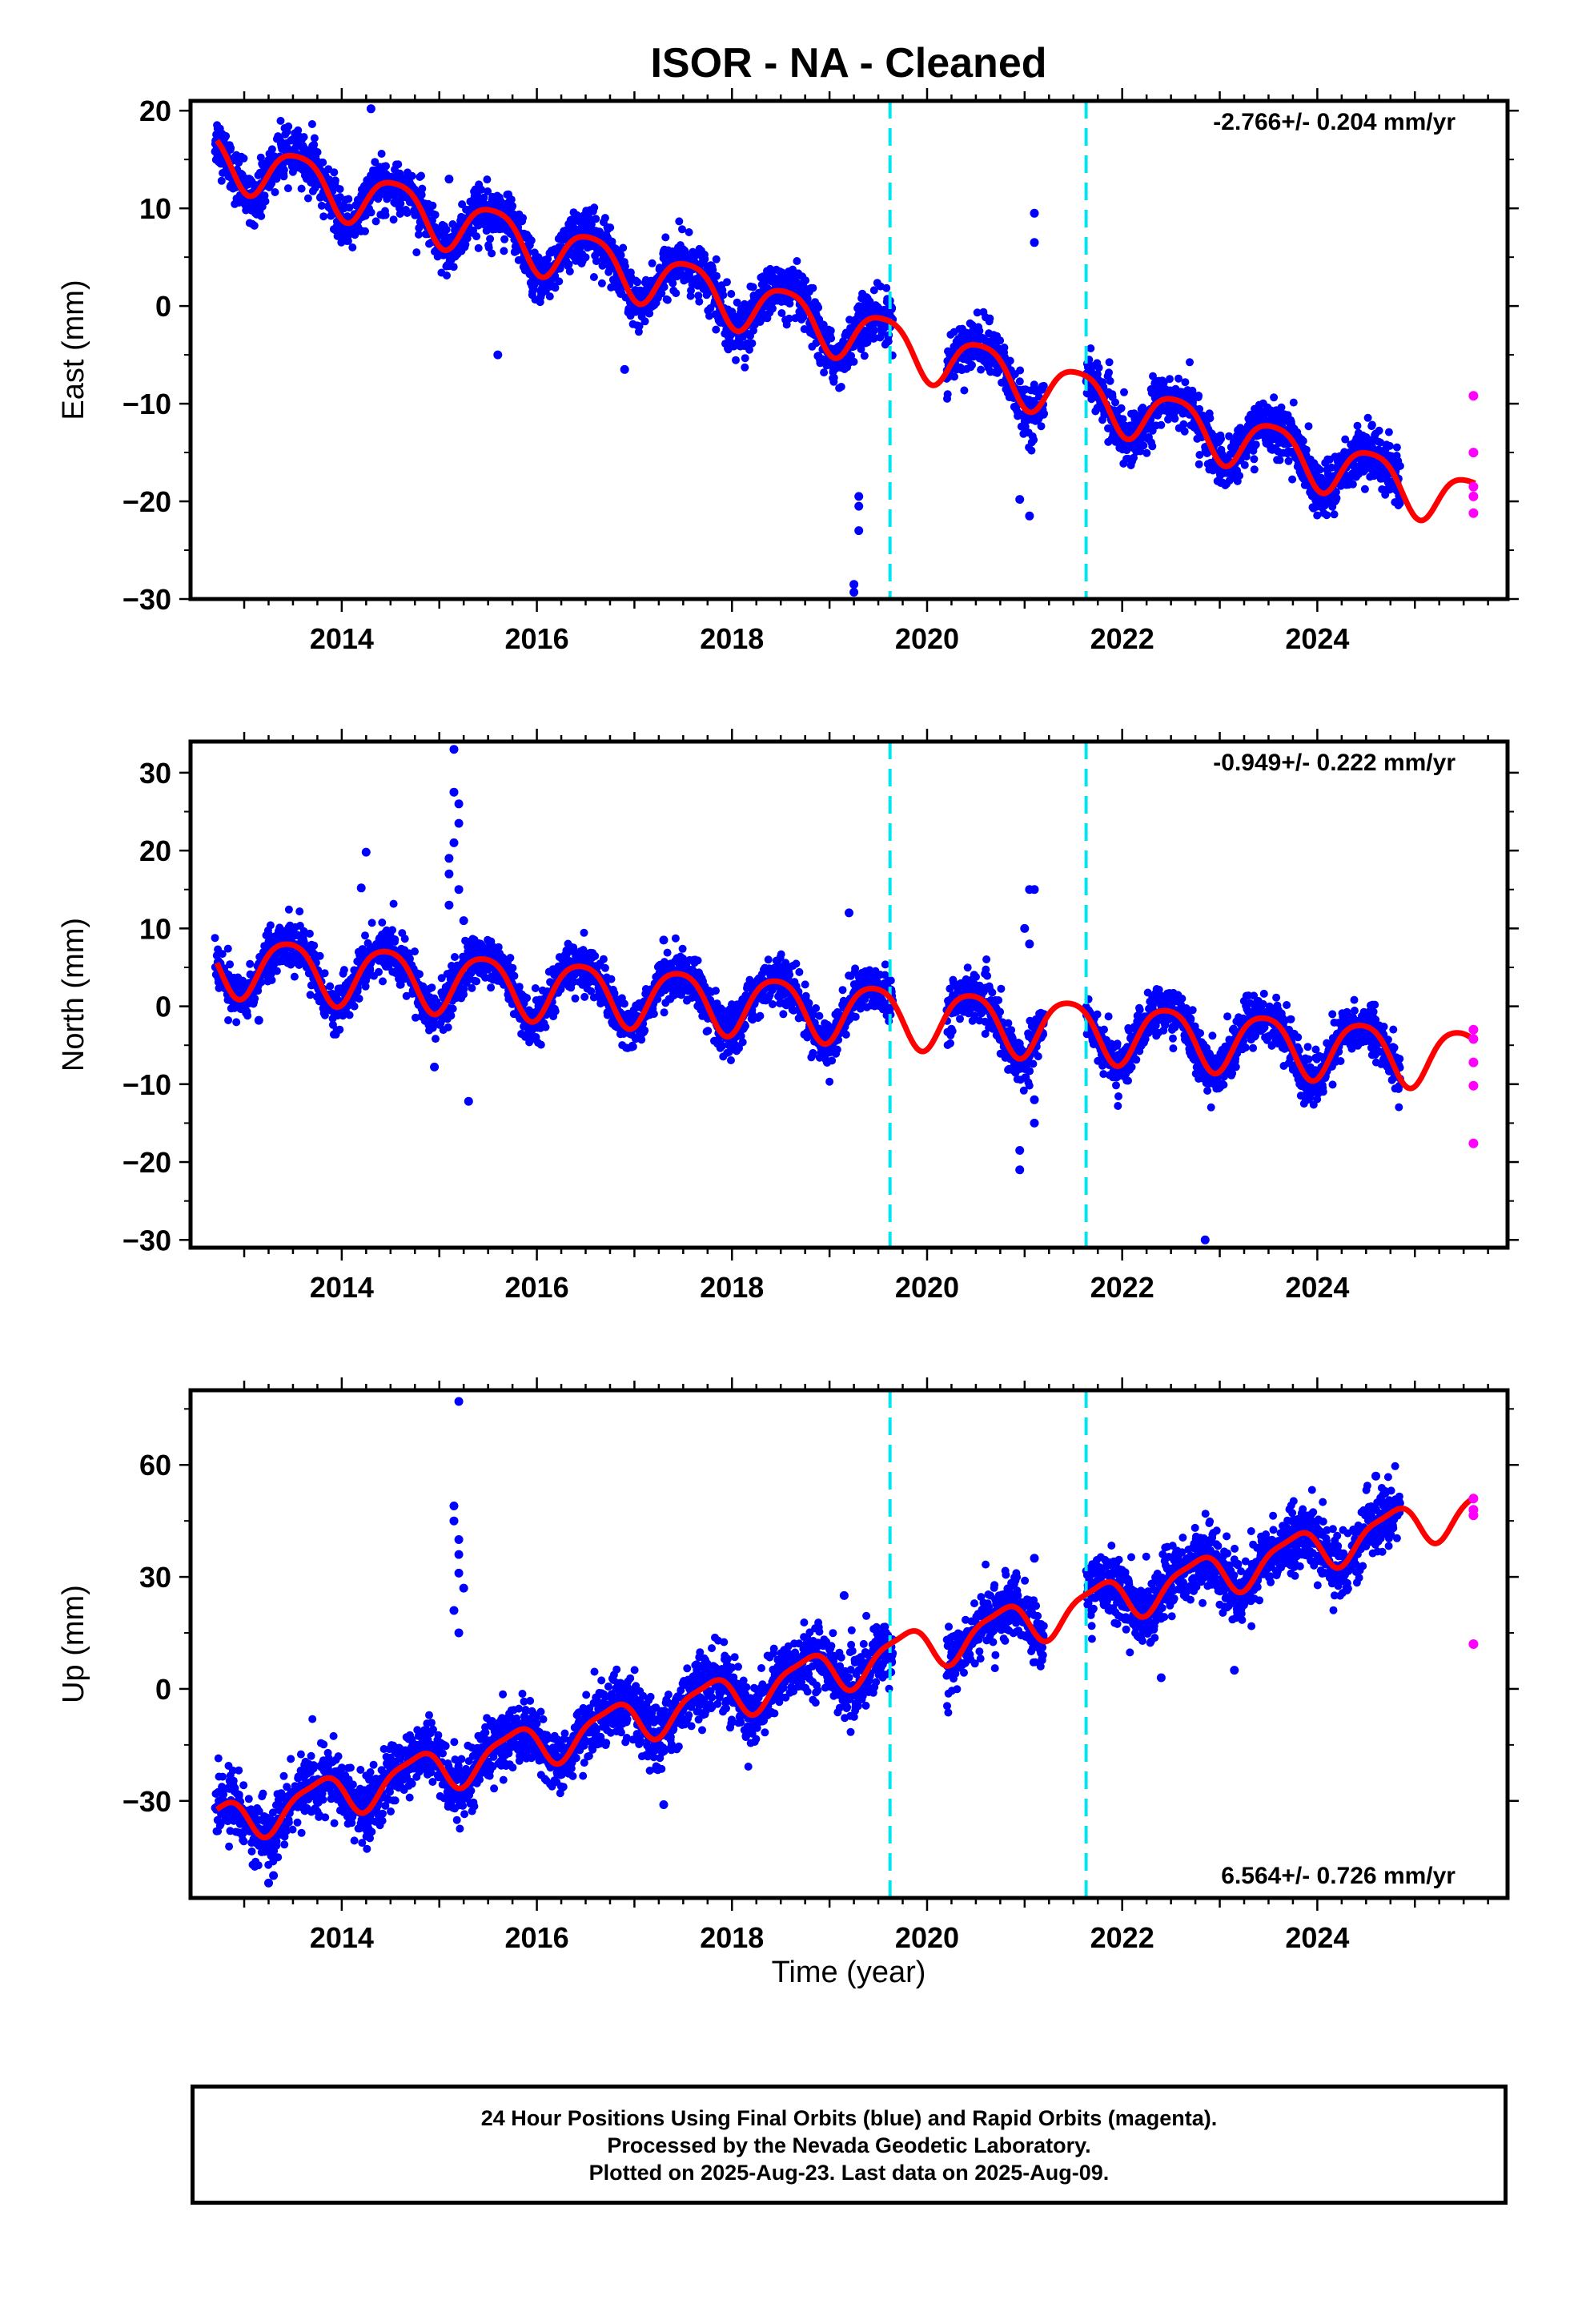  What do you see at coordinates (155, 208) in the screenshot?
I see `y-tick-label: 10` at bounding box center [155, 208].